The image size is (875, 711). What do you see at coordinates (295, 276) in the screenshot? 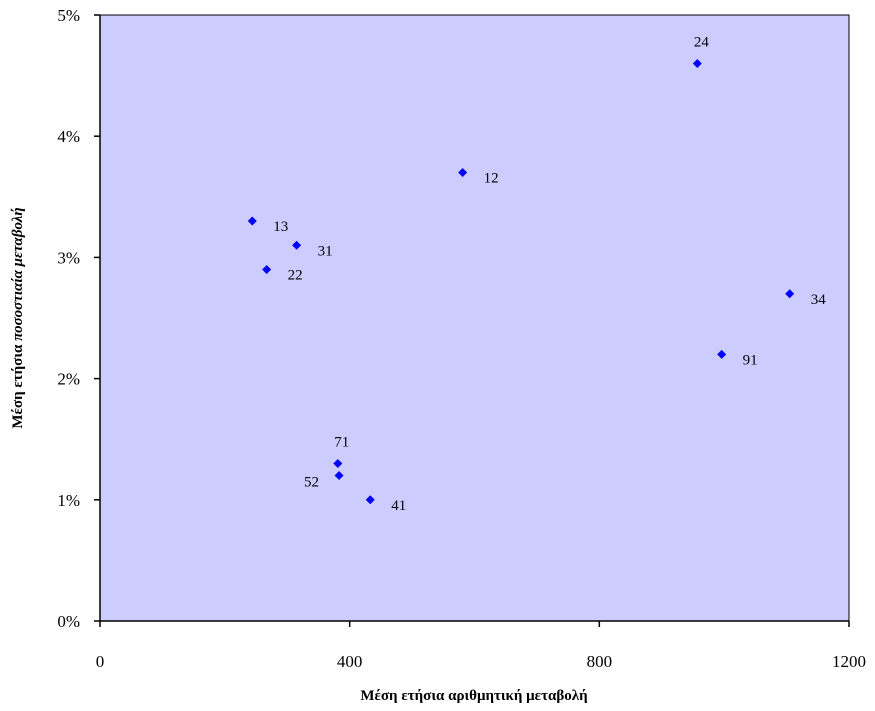
I see `data-point-label: 22` at bounding box center [295, 276].